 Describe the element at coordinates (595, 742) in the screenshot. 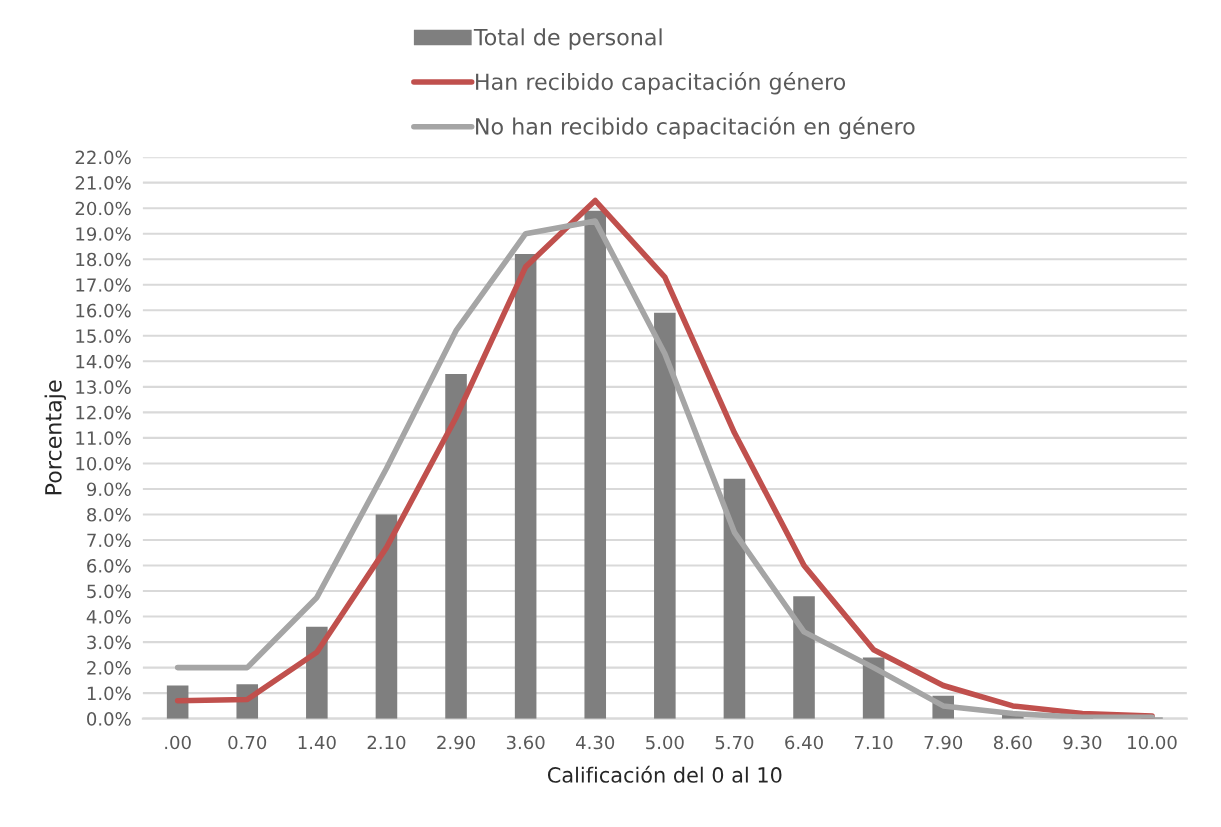

I see `x-tick-label: 4.30` at that location.